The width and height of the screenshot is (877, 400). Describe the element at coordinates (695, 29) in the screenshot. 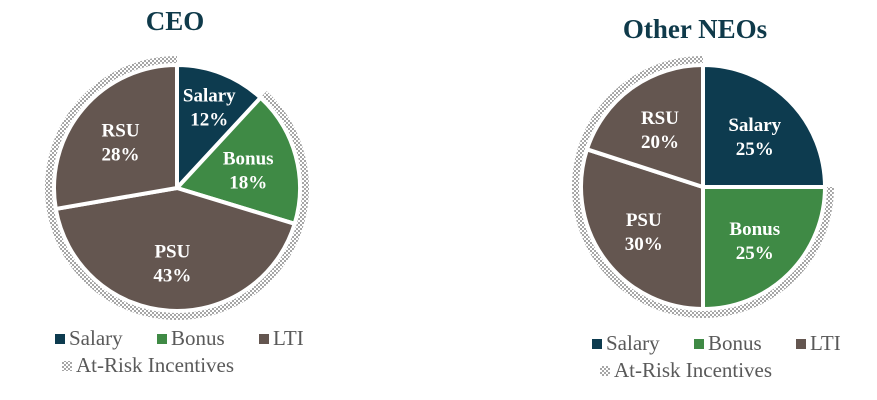

I see `chart-title: Other NEOs` at that location.